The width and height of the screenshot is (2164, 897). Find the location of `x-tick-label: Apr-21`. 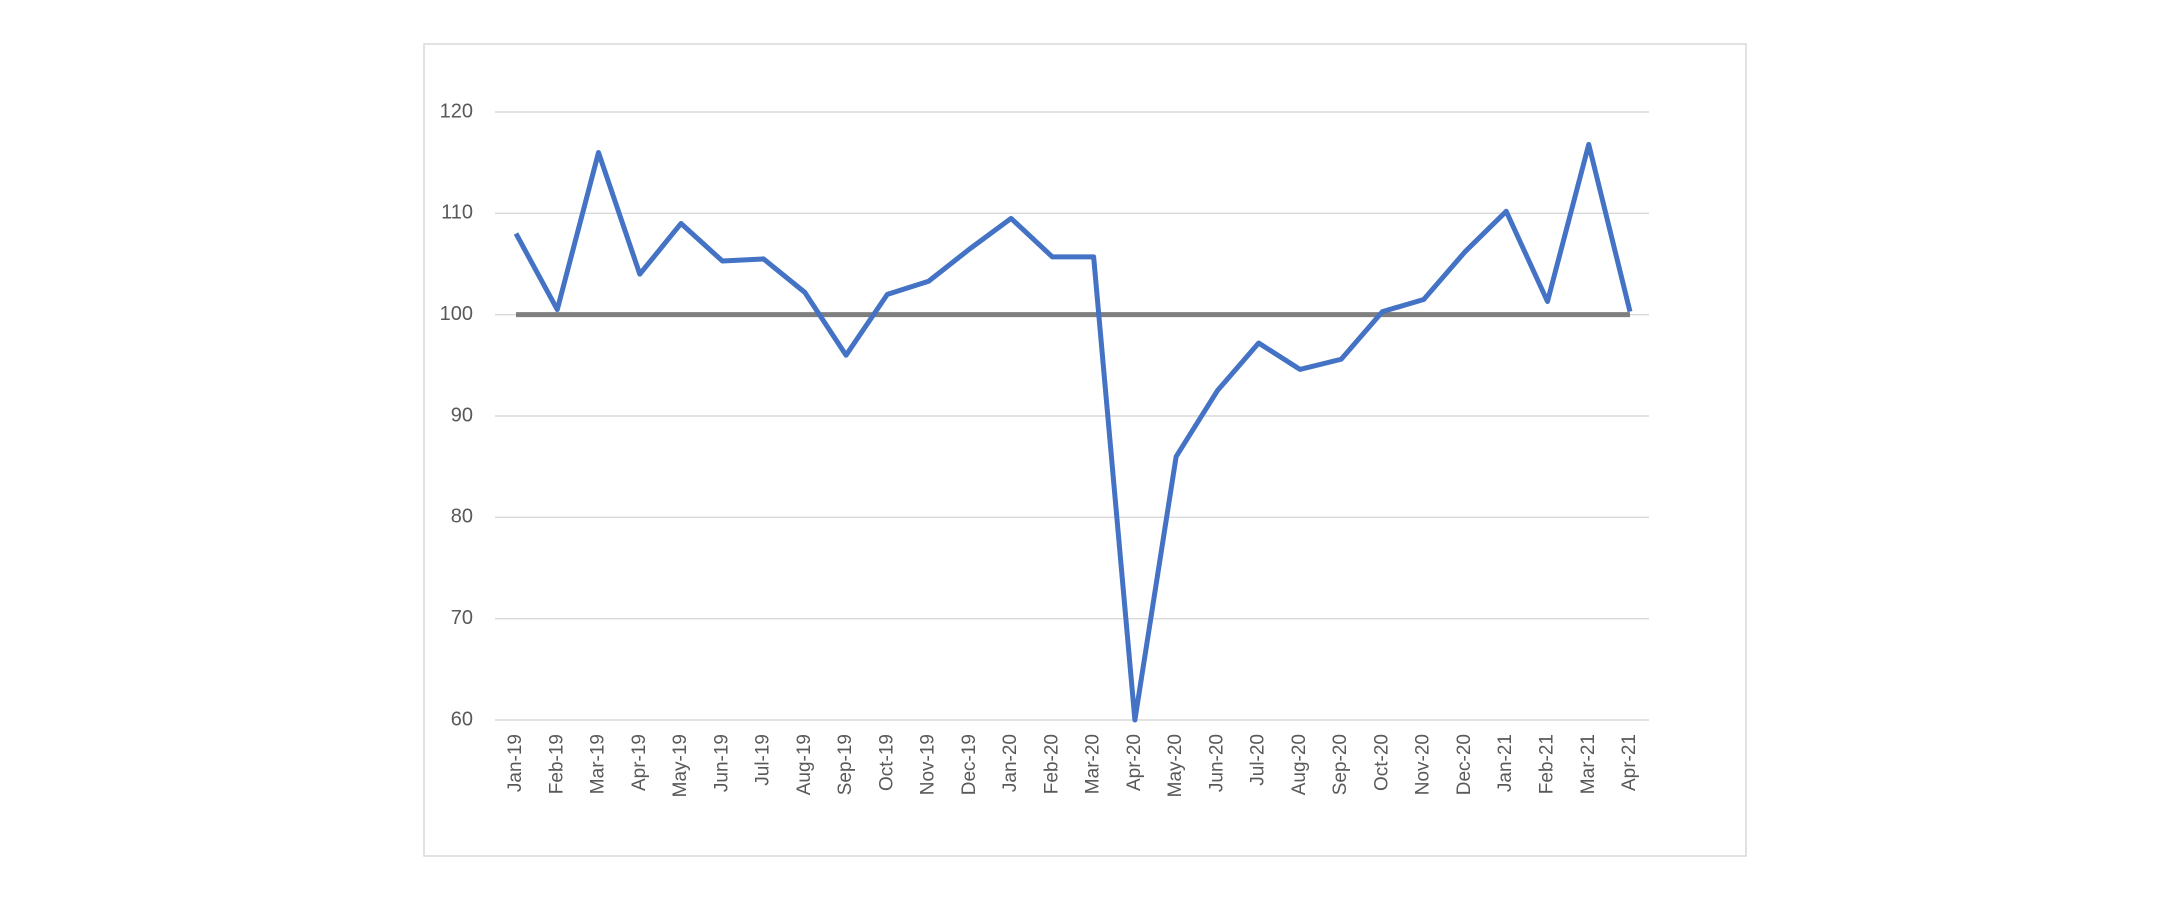

x-tick-label: Apr-21 is located at coordinates (1629, 762).